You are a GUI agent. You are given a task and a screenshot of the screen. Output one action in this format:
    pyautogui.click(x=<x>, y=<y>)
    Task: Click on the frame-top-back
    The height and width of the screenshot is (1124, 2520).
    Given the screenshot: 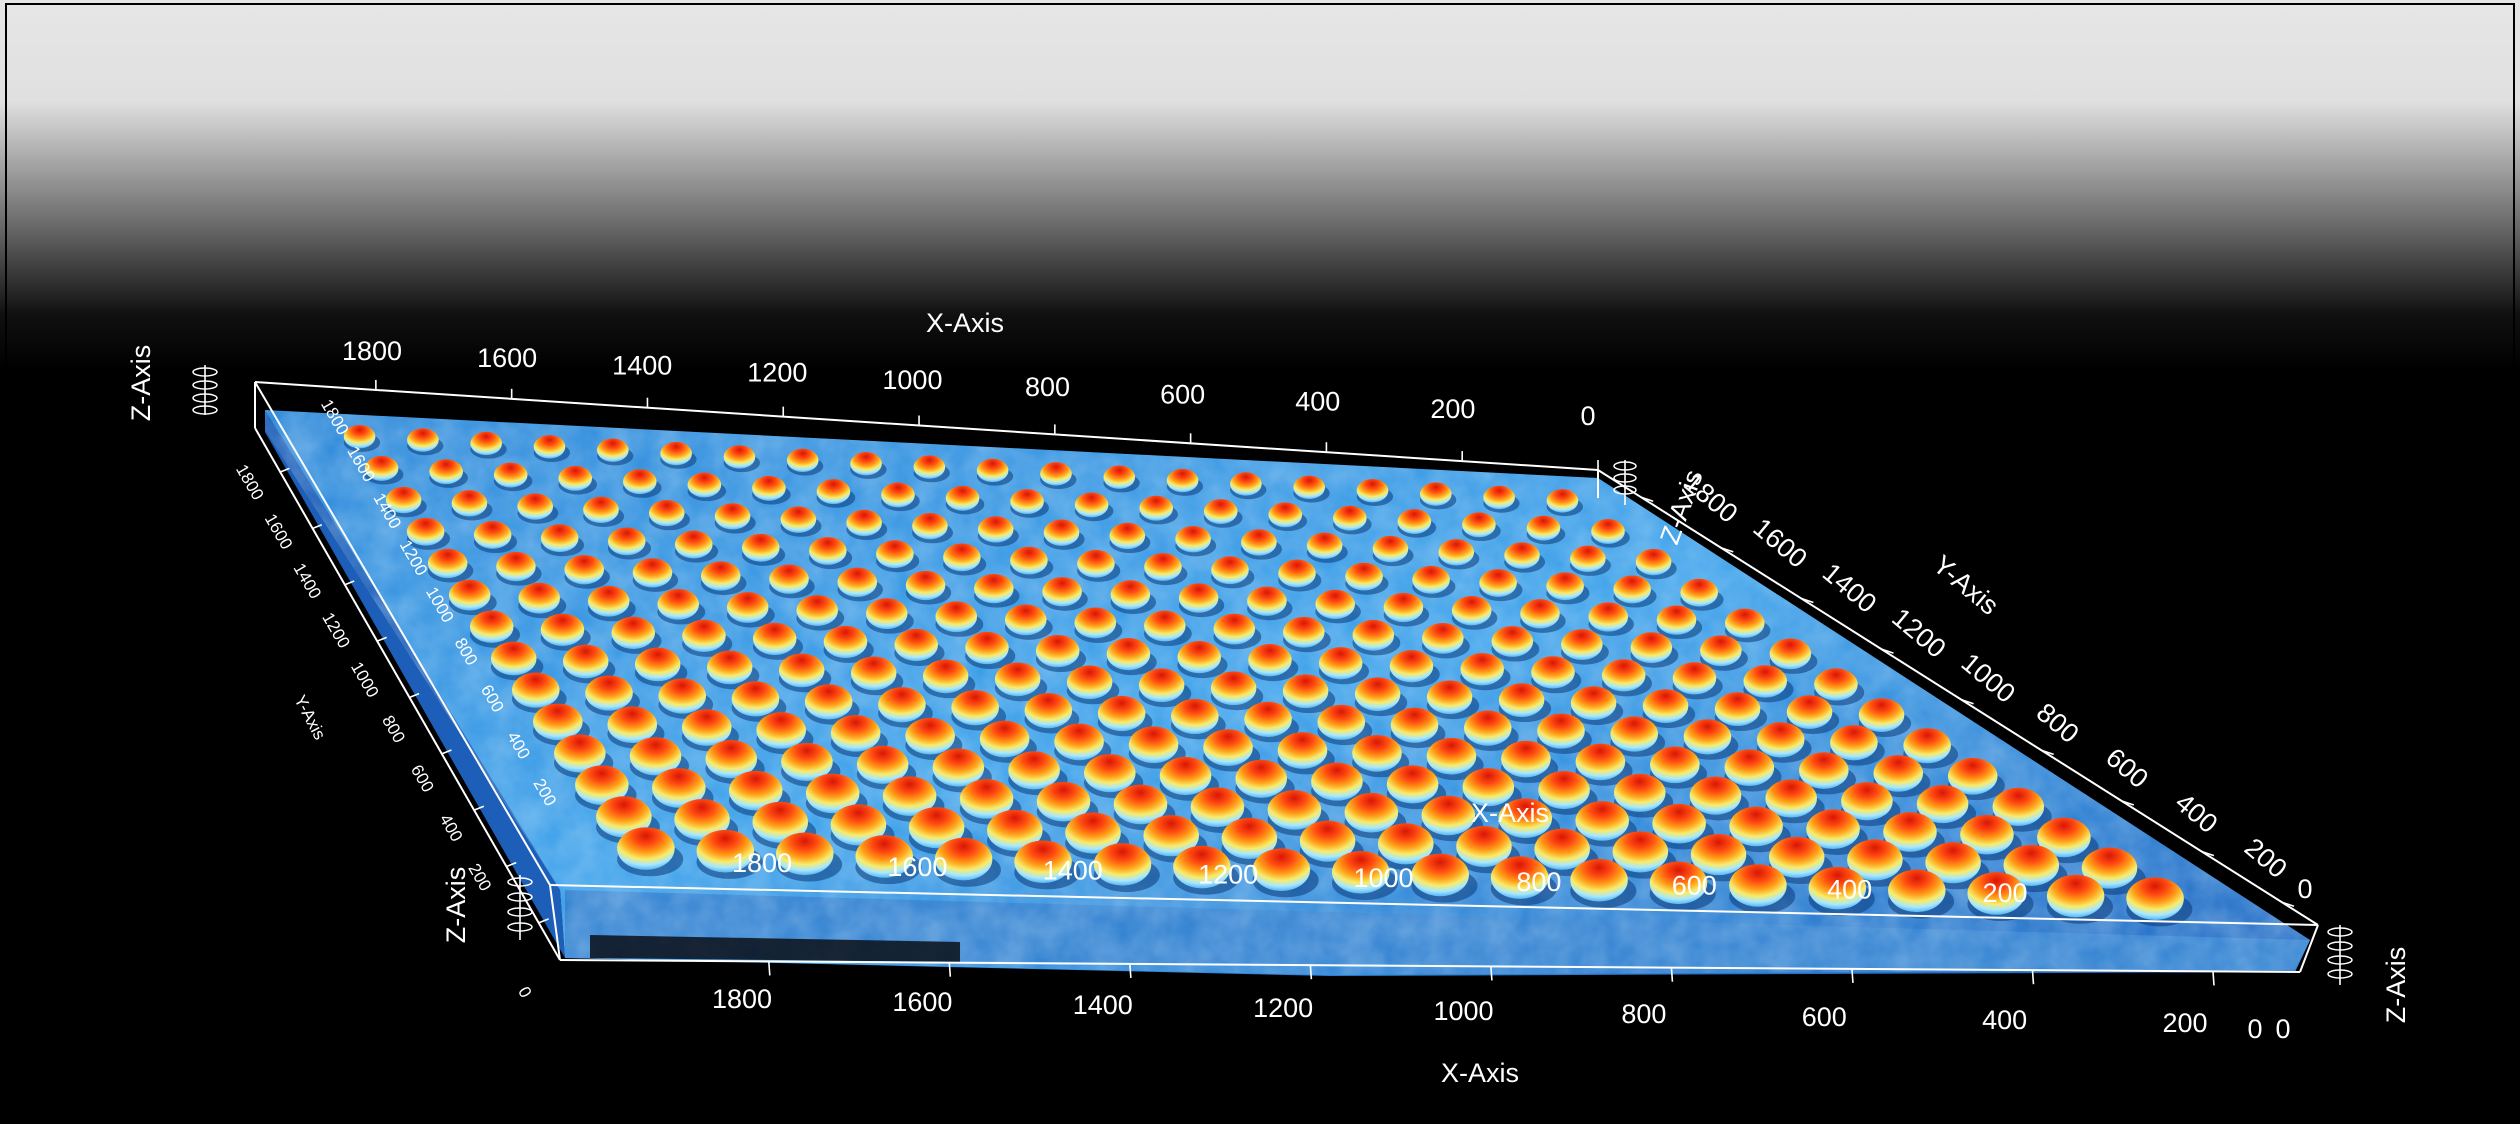 What is the action you would take?
    pyautogui.click(x=926, y=426)
    